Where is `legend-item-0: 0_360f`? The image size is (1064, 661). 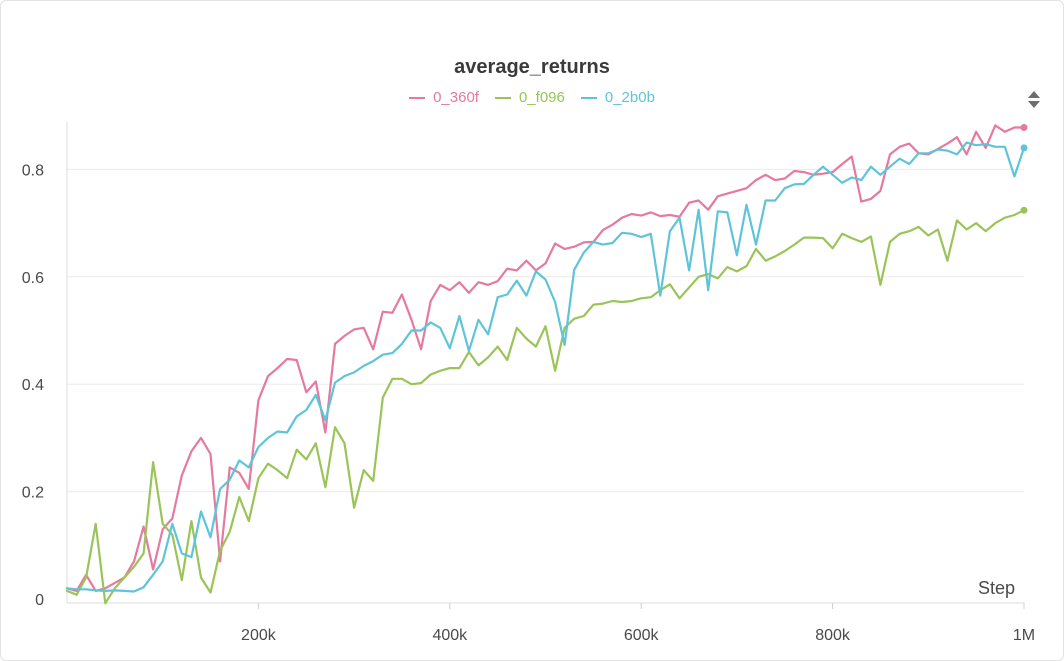 legend-item-0: 0_360f is located at coordinates (444, 97).